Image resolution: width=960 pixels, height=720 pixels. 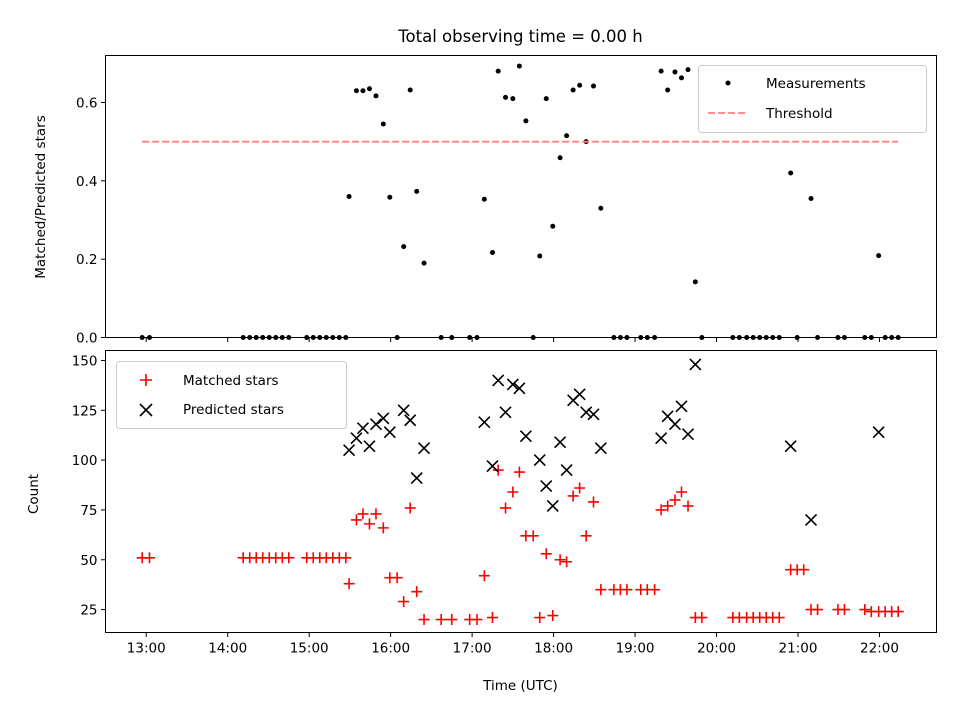 I want to click on legend-marker-predicted-stars, so click(x=146, y=410).